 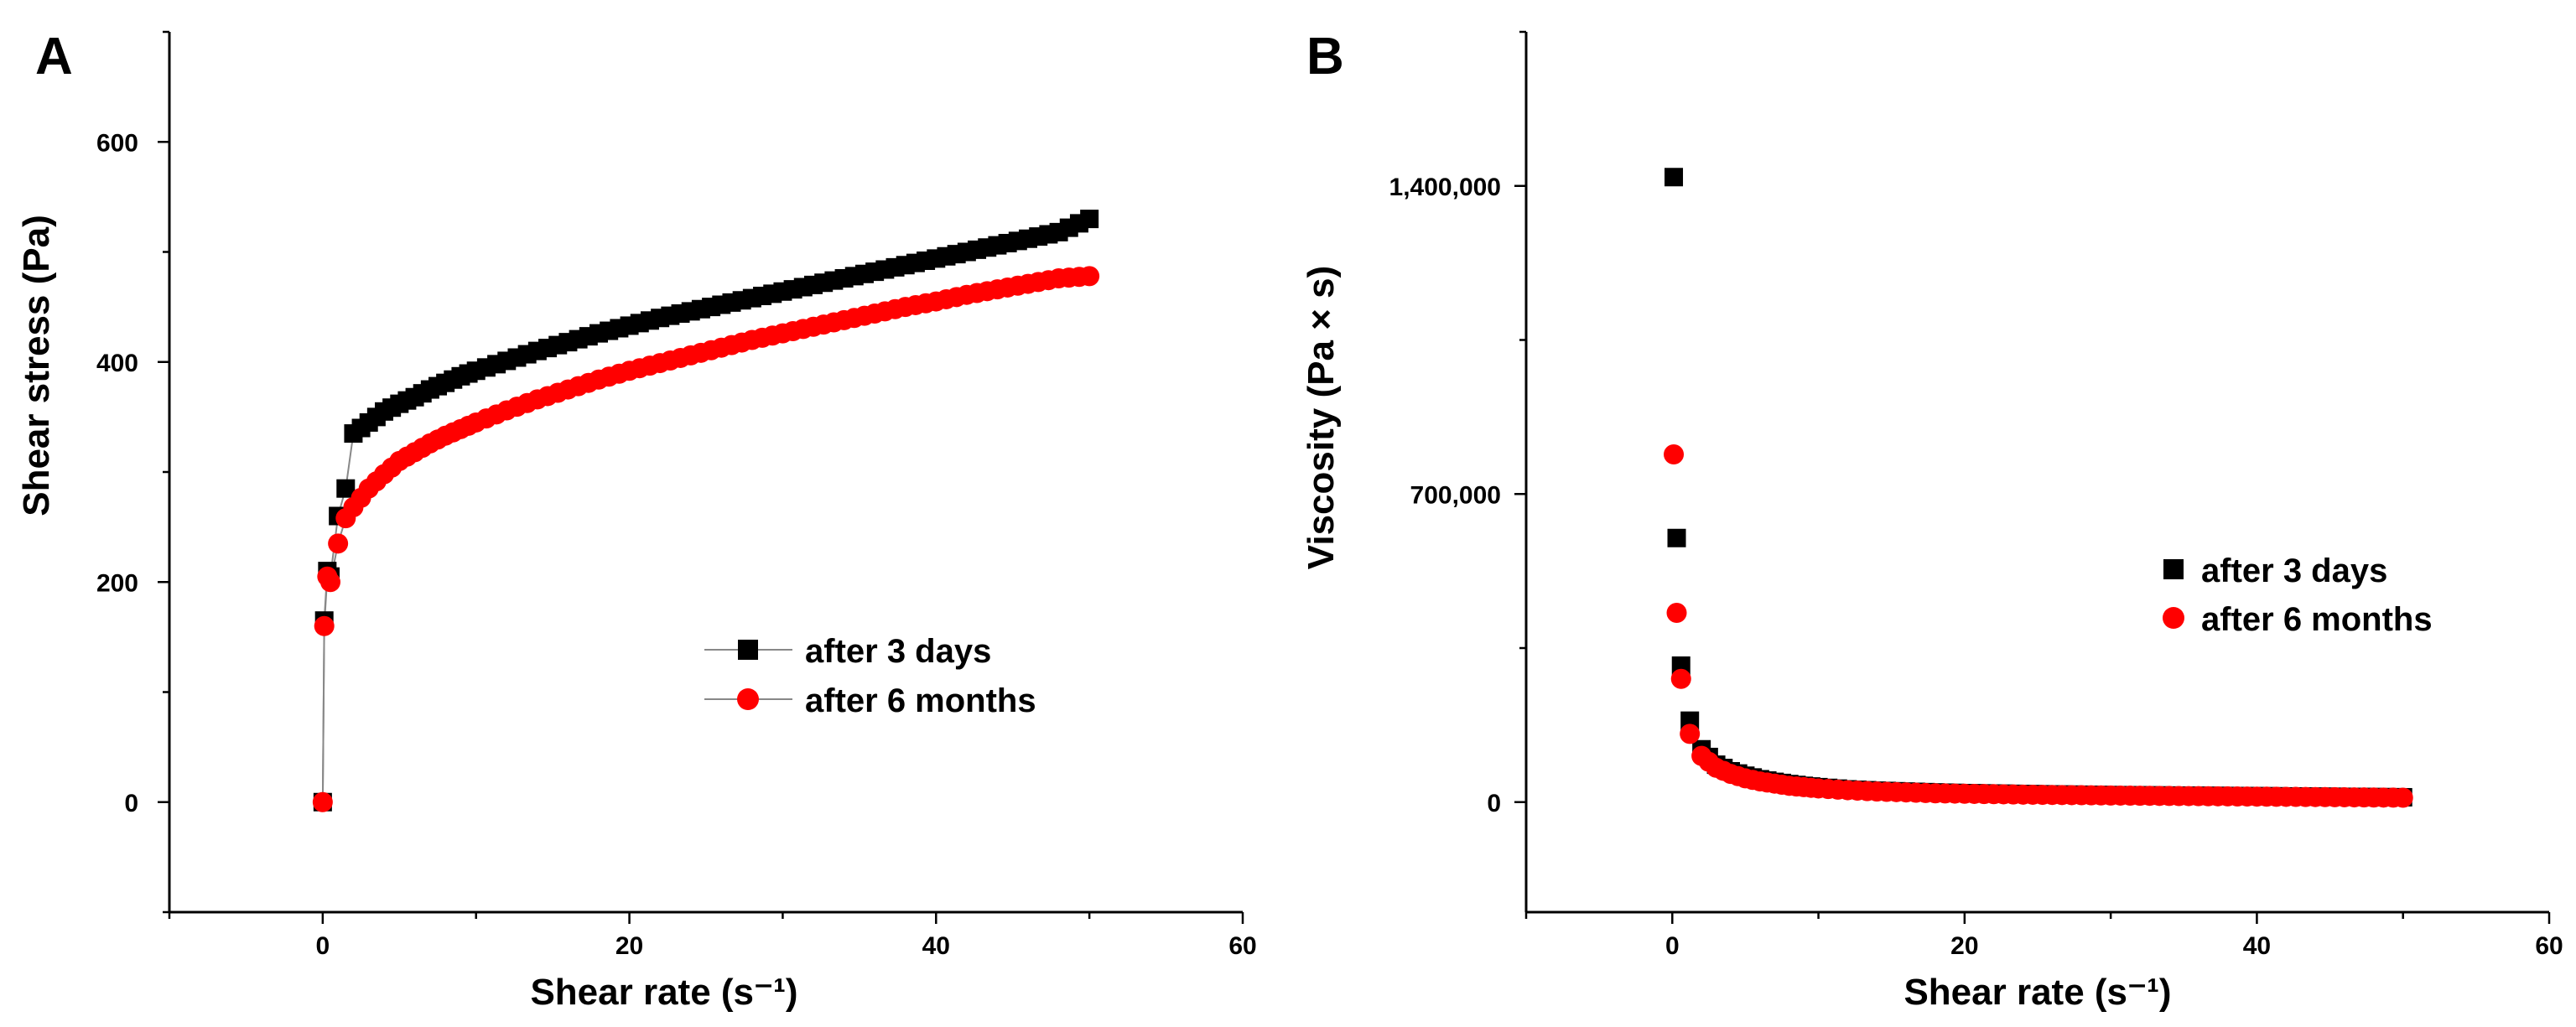 I want to click on y-tick-label: 600, so click(x=117, y=143).